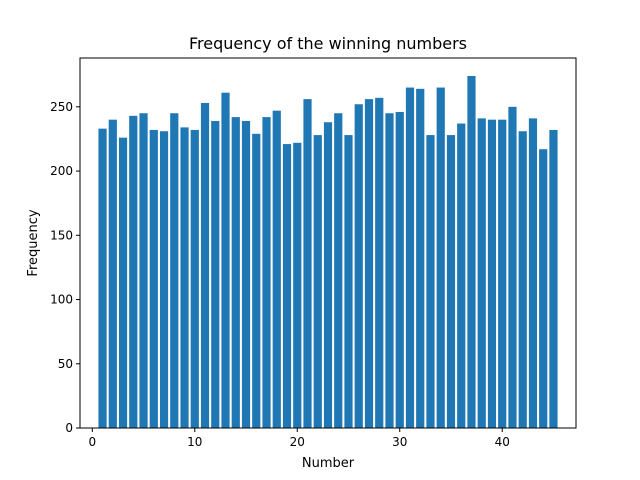 The image size is (640, 480). I want to click on y-tick-label: 0, so click(69, 428).